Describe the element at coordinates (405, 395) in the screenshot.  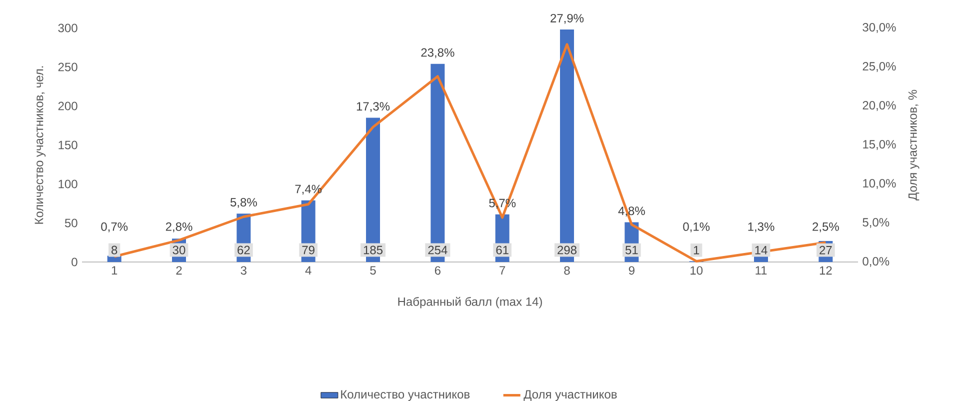
I see `legend-label: Количество участников` at that location.